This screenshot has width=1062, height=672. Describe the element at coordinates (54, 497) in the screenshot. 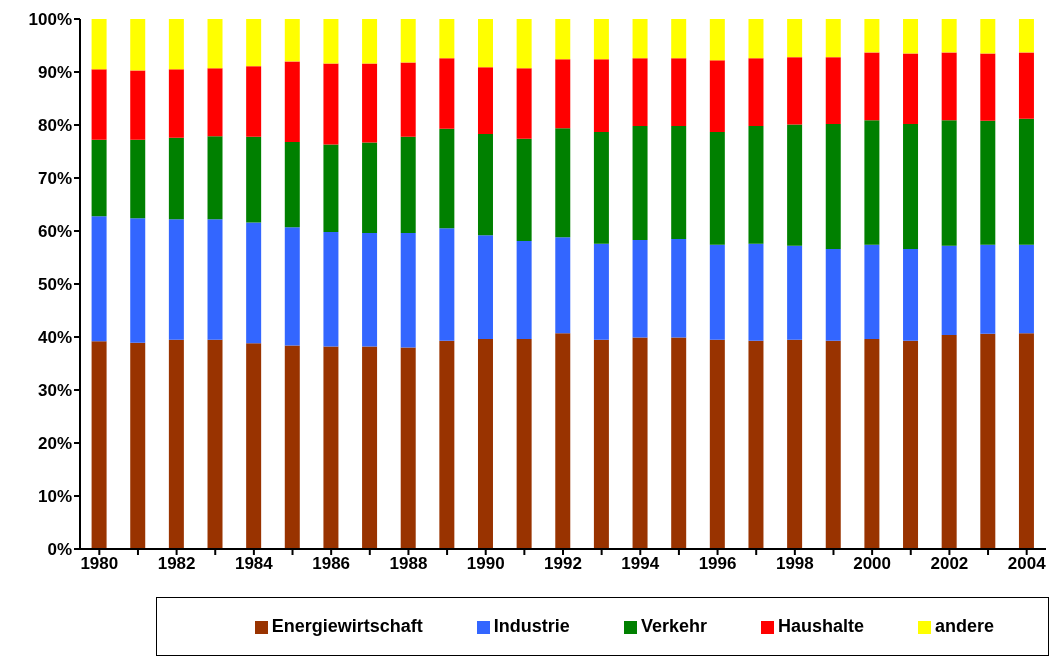

I see `y-tick-label: 10%` at that location.